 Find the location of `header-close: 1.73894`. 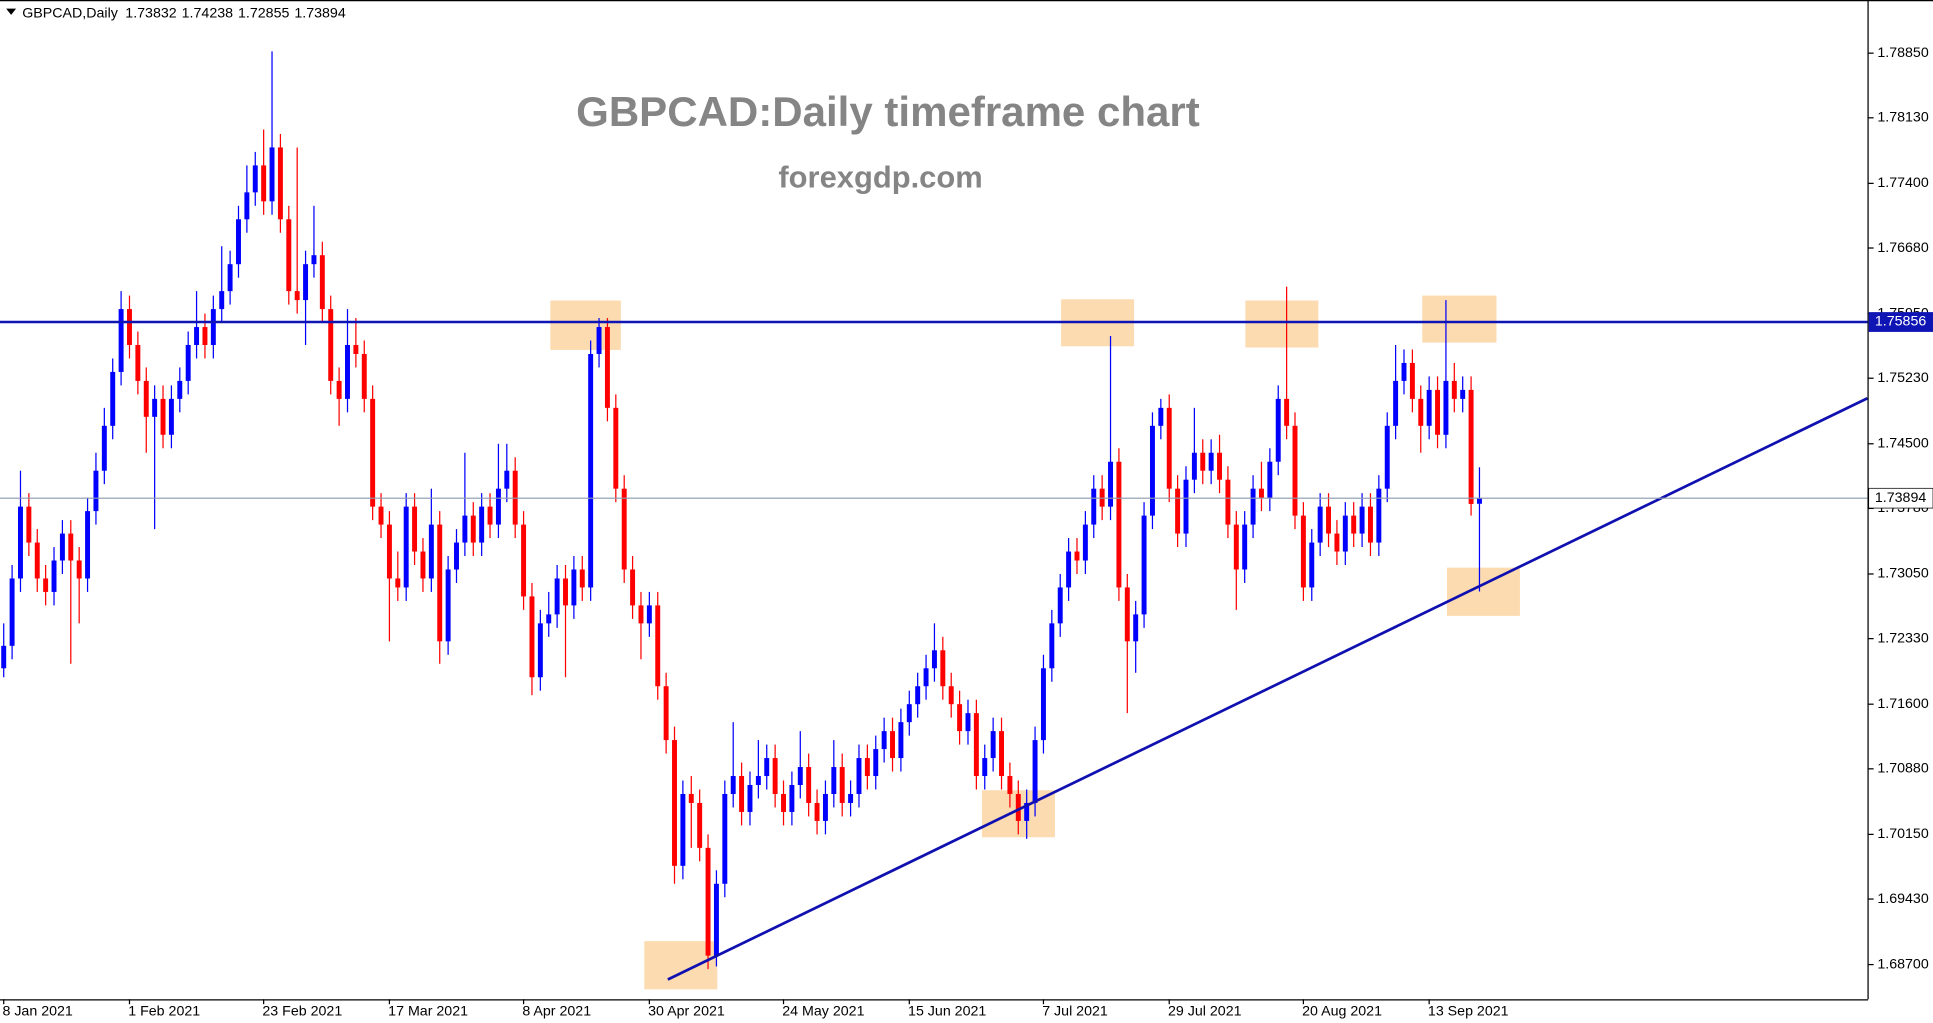

header-close: 1.73894 is located at coordinates (319, 13).